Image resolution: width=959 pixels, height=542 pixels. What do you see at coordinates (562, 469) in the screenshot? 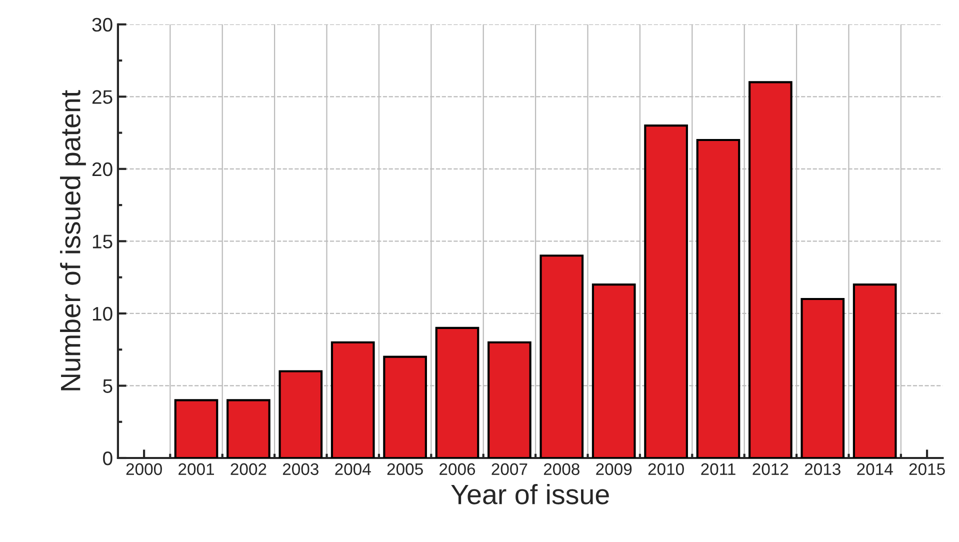
I see `x-tick-label: 2008` at bounding box center [562, 469].